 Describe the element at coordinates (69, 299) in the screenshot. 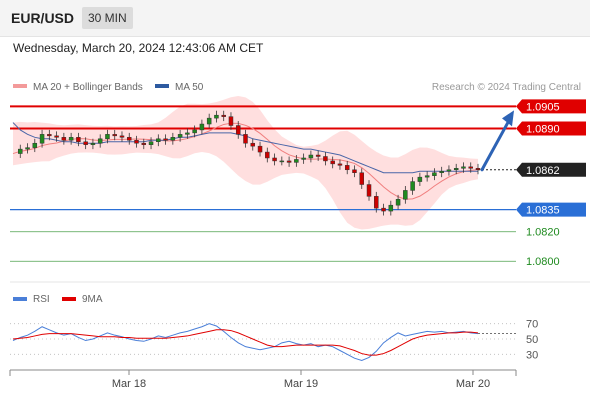

I see `ma9-legend-swatch` at that location.